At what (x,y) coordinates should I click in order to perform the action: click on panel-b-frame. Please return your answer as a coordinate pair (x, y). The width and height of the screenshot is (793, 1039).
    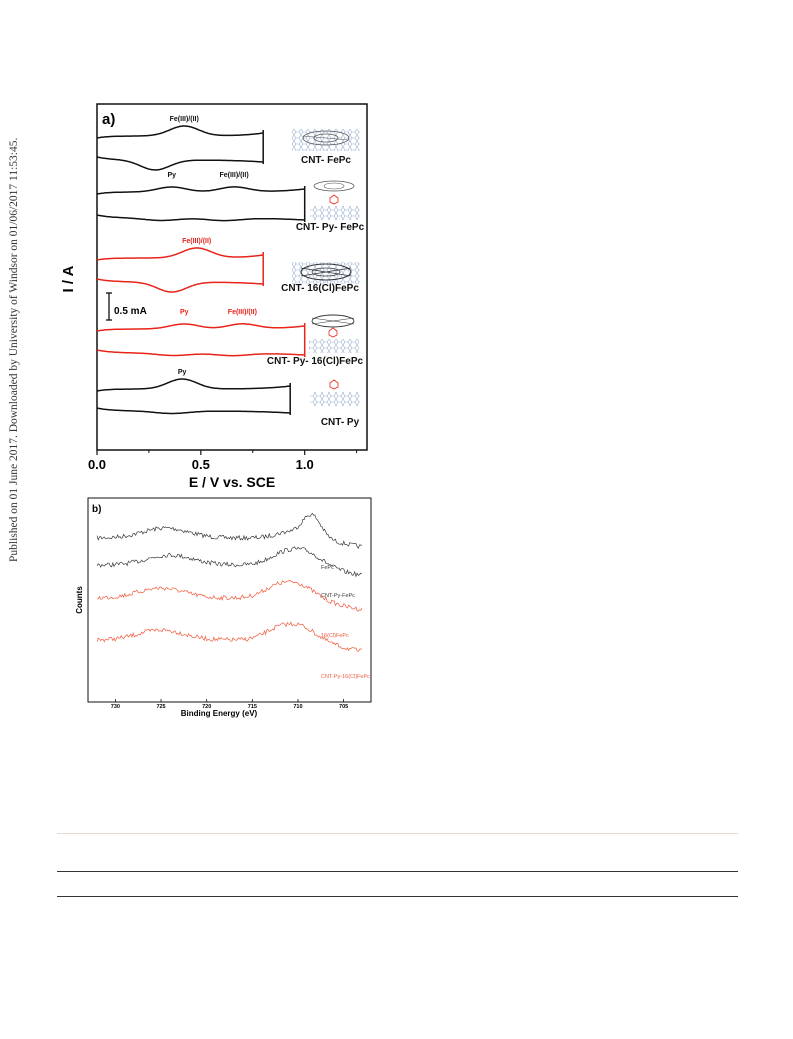
    Looking at the image, I should click on (229, 600).